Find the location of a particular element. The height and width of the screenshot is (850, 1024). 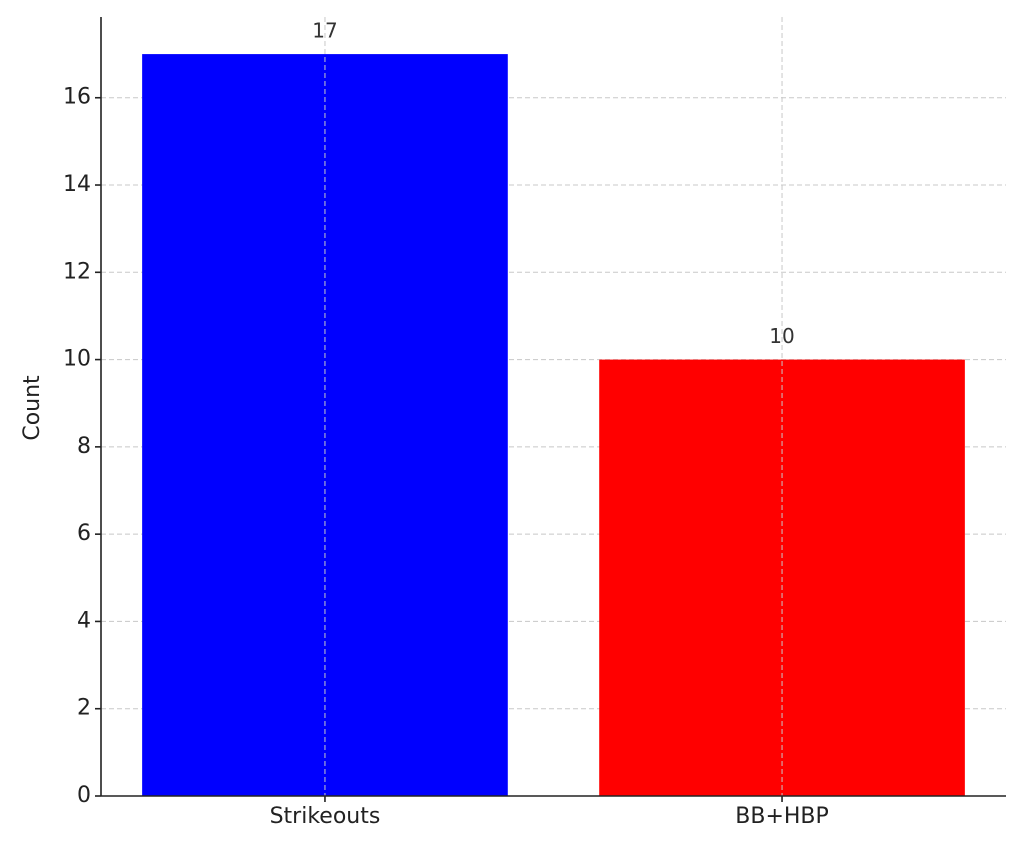

value-label: 10 is located at coordinates (781, 336).